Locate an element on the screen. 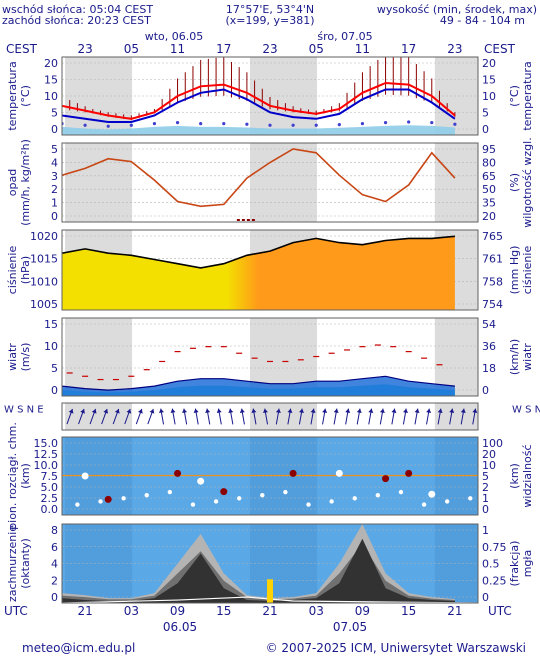 The height and width of the screenshot is (664, 540). right-tick-label: 5 is located at coordinates (485, 113).